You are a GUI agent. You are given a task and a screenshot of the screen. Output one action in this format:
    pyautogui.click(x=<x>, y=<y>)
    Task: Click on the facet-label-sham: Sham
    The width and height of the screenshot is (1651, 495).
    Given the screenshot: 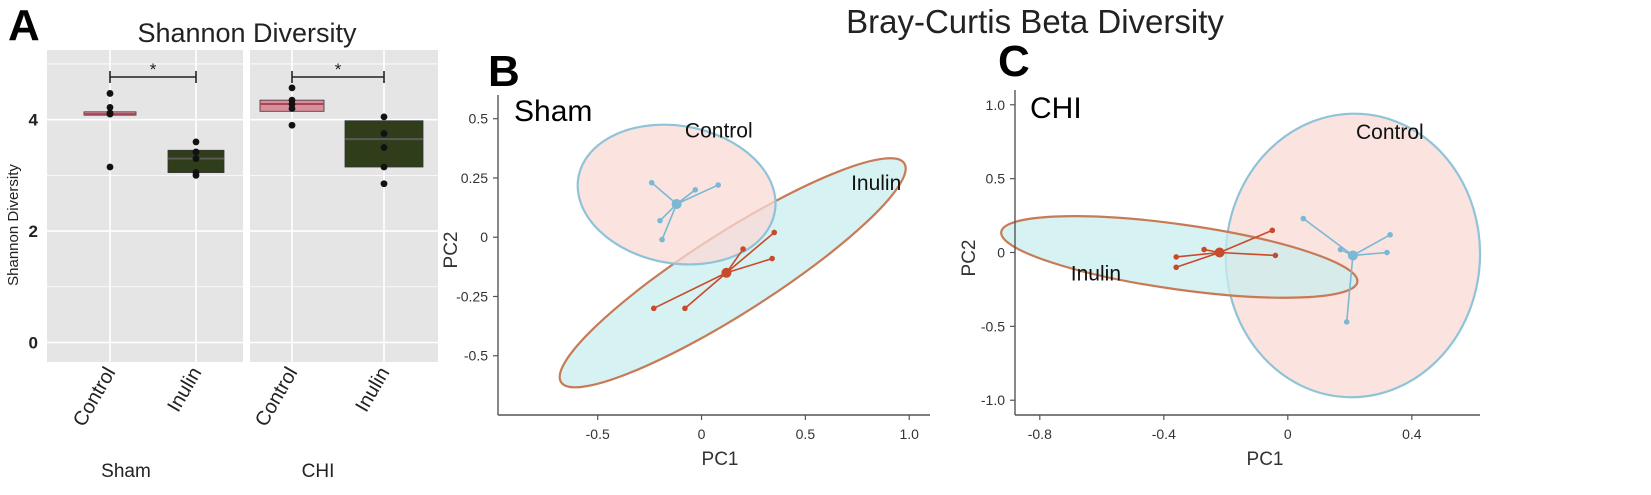 What is the action you would take?
    pyautogui.click(x=126, y=471)
    